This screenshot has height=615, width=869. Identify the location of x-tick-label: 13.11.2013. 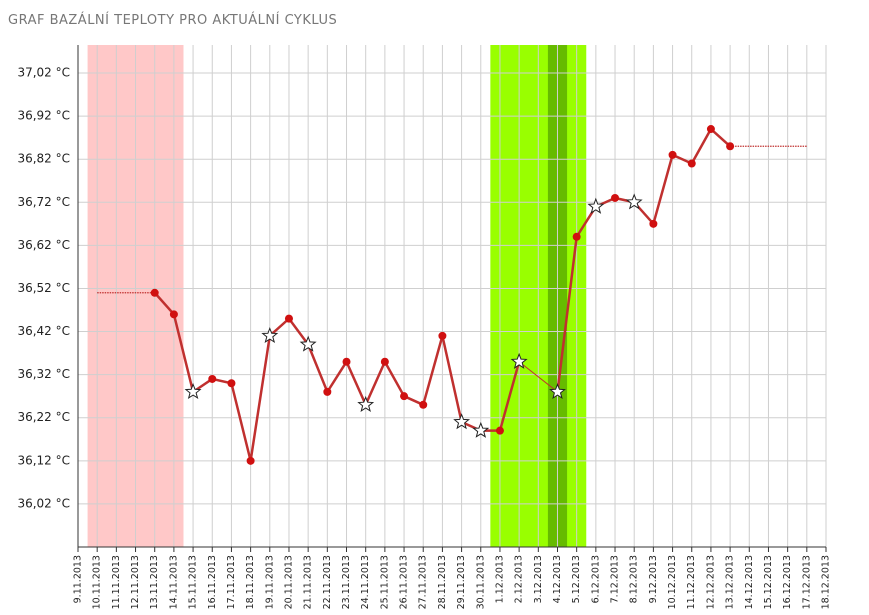
(154, 582).